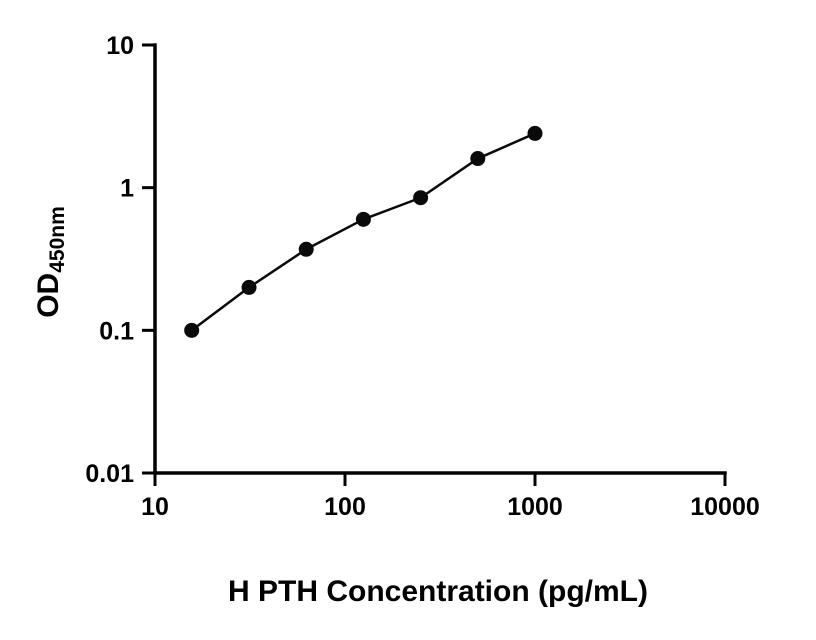 This screenshot has height=640, width=816. I want to click on y-tick-label: 0.1, so click(116, 331).